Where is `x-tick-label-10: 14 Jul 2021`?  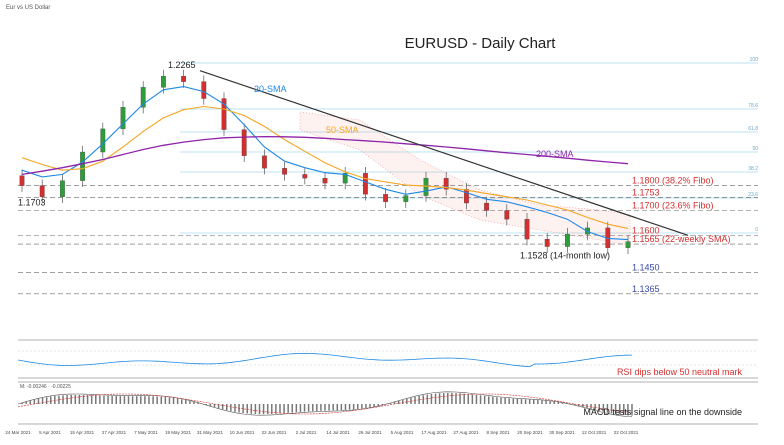
x-tick-label-10: 14 Jul 2021 is located at coordinates (338, 432).